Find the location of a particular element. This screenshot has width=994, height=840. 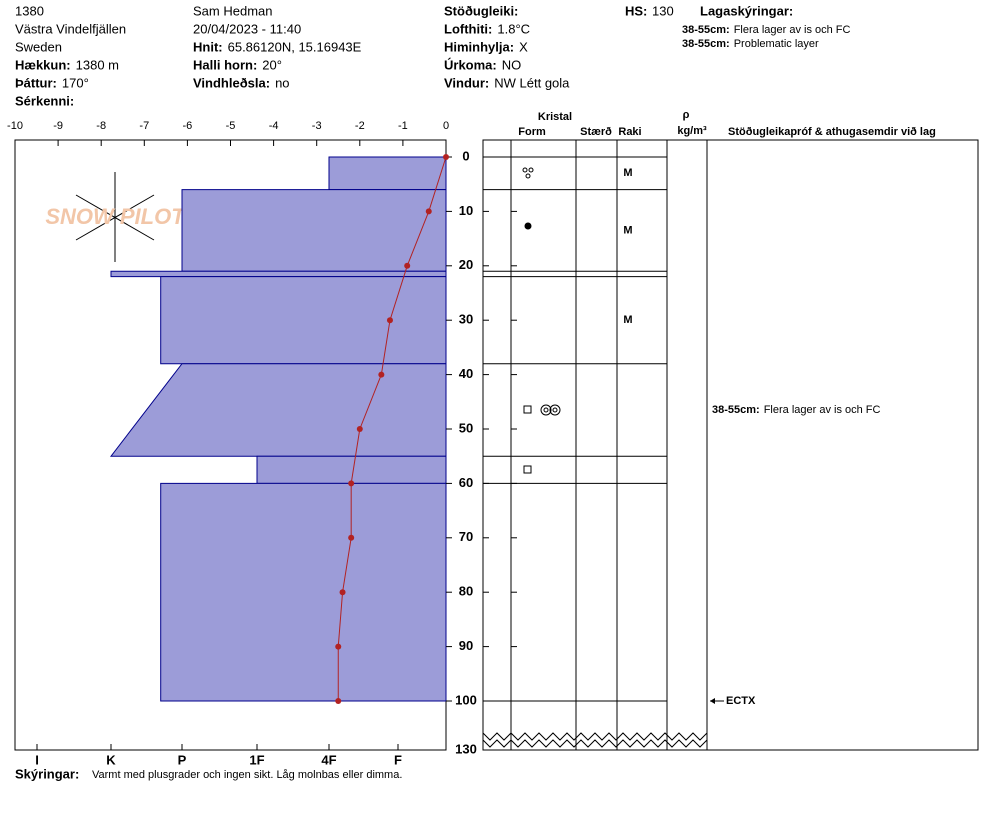

header-field: Sam Hedman is located at coordinates (232, 10).